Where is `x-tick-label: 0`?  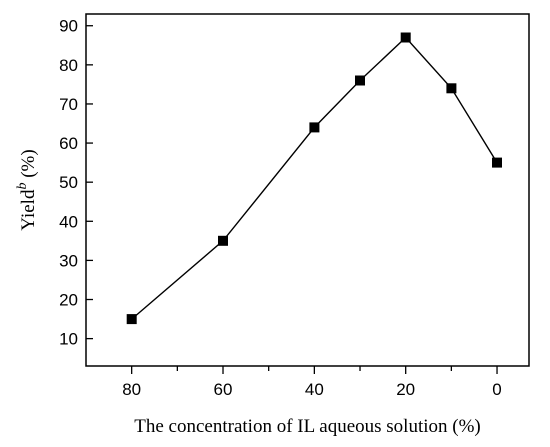 x-tick-label: 0 is located at coordinates (496, 389).